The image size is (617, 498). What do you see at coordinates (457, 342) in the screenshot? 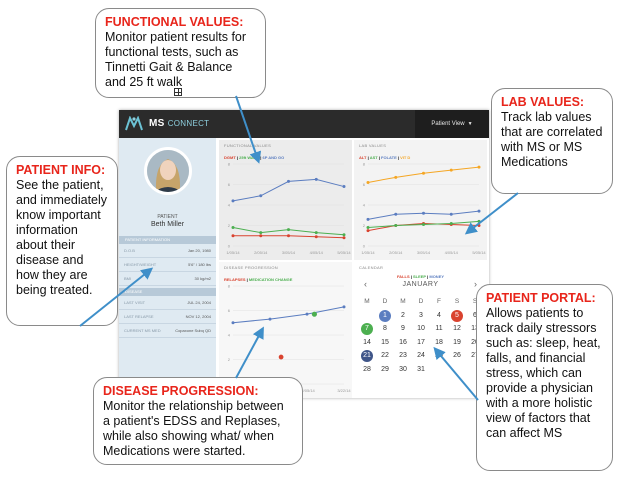
I see `calendar-day: 19` at bounding box center [457, 342].